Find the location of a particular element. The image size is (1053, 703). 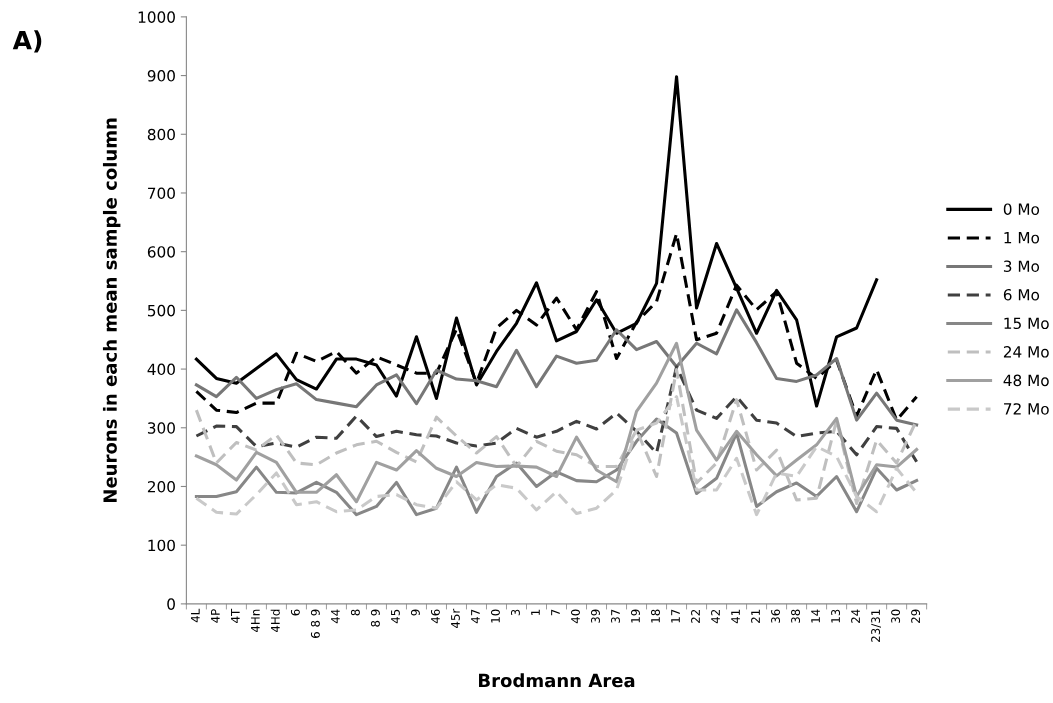

x-tick-label: 13 is located at coordinates (836, 616).